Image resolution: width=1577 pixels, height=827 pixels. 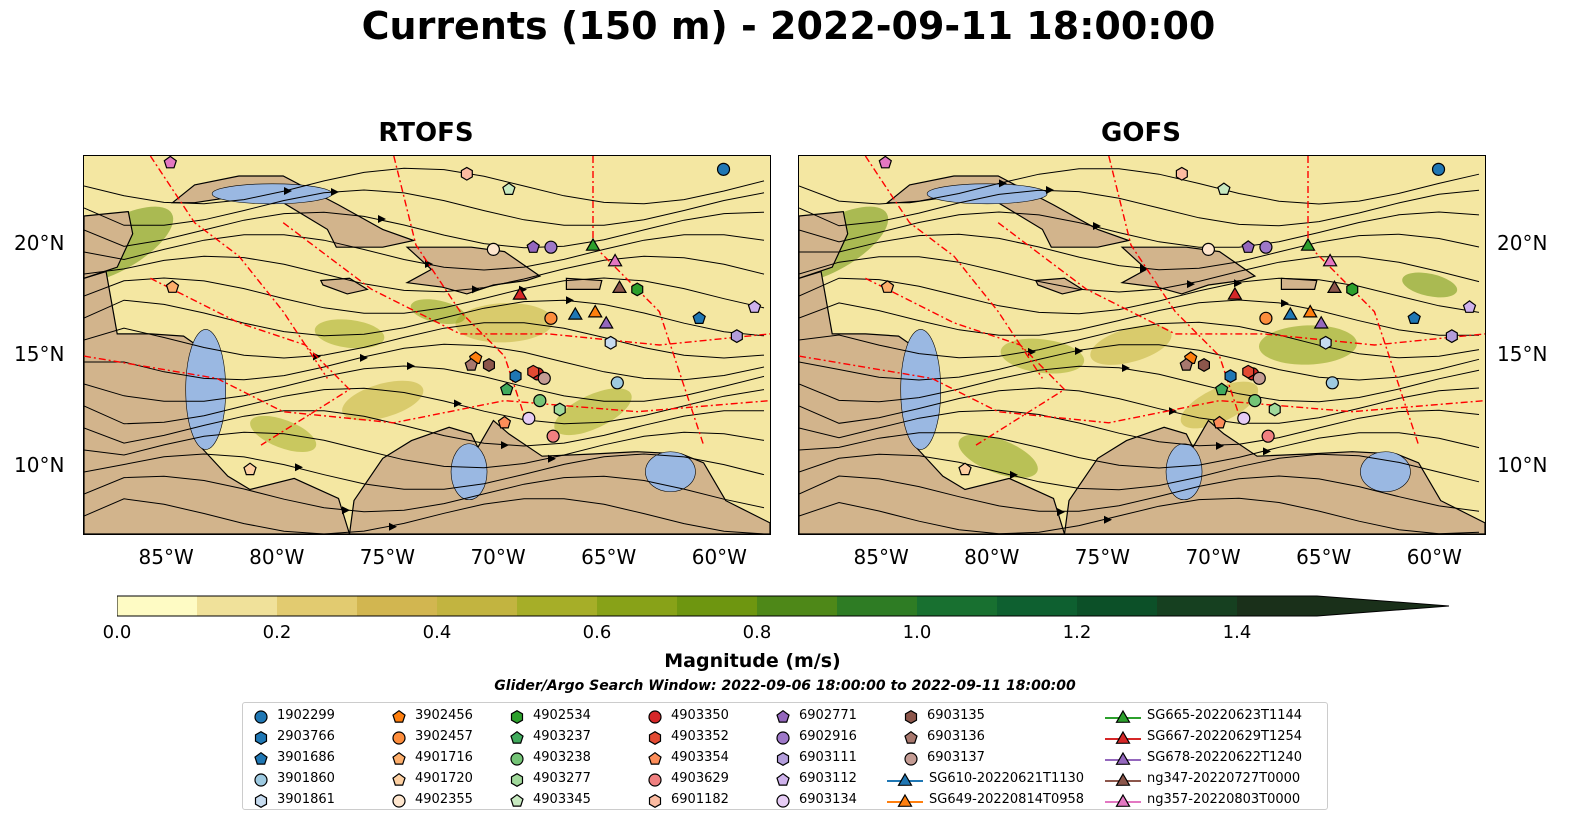 What do you see at coordinates (293, 757) in the screenshot?
I see `legend-item: 3901686` at bounding box center [293, 757].